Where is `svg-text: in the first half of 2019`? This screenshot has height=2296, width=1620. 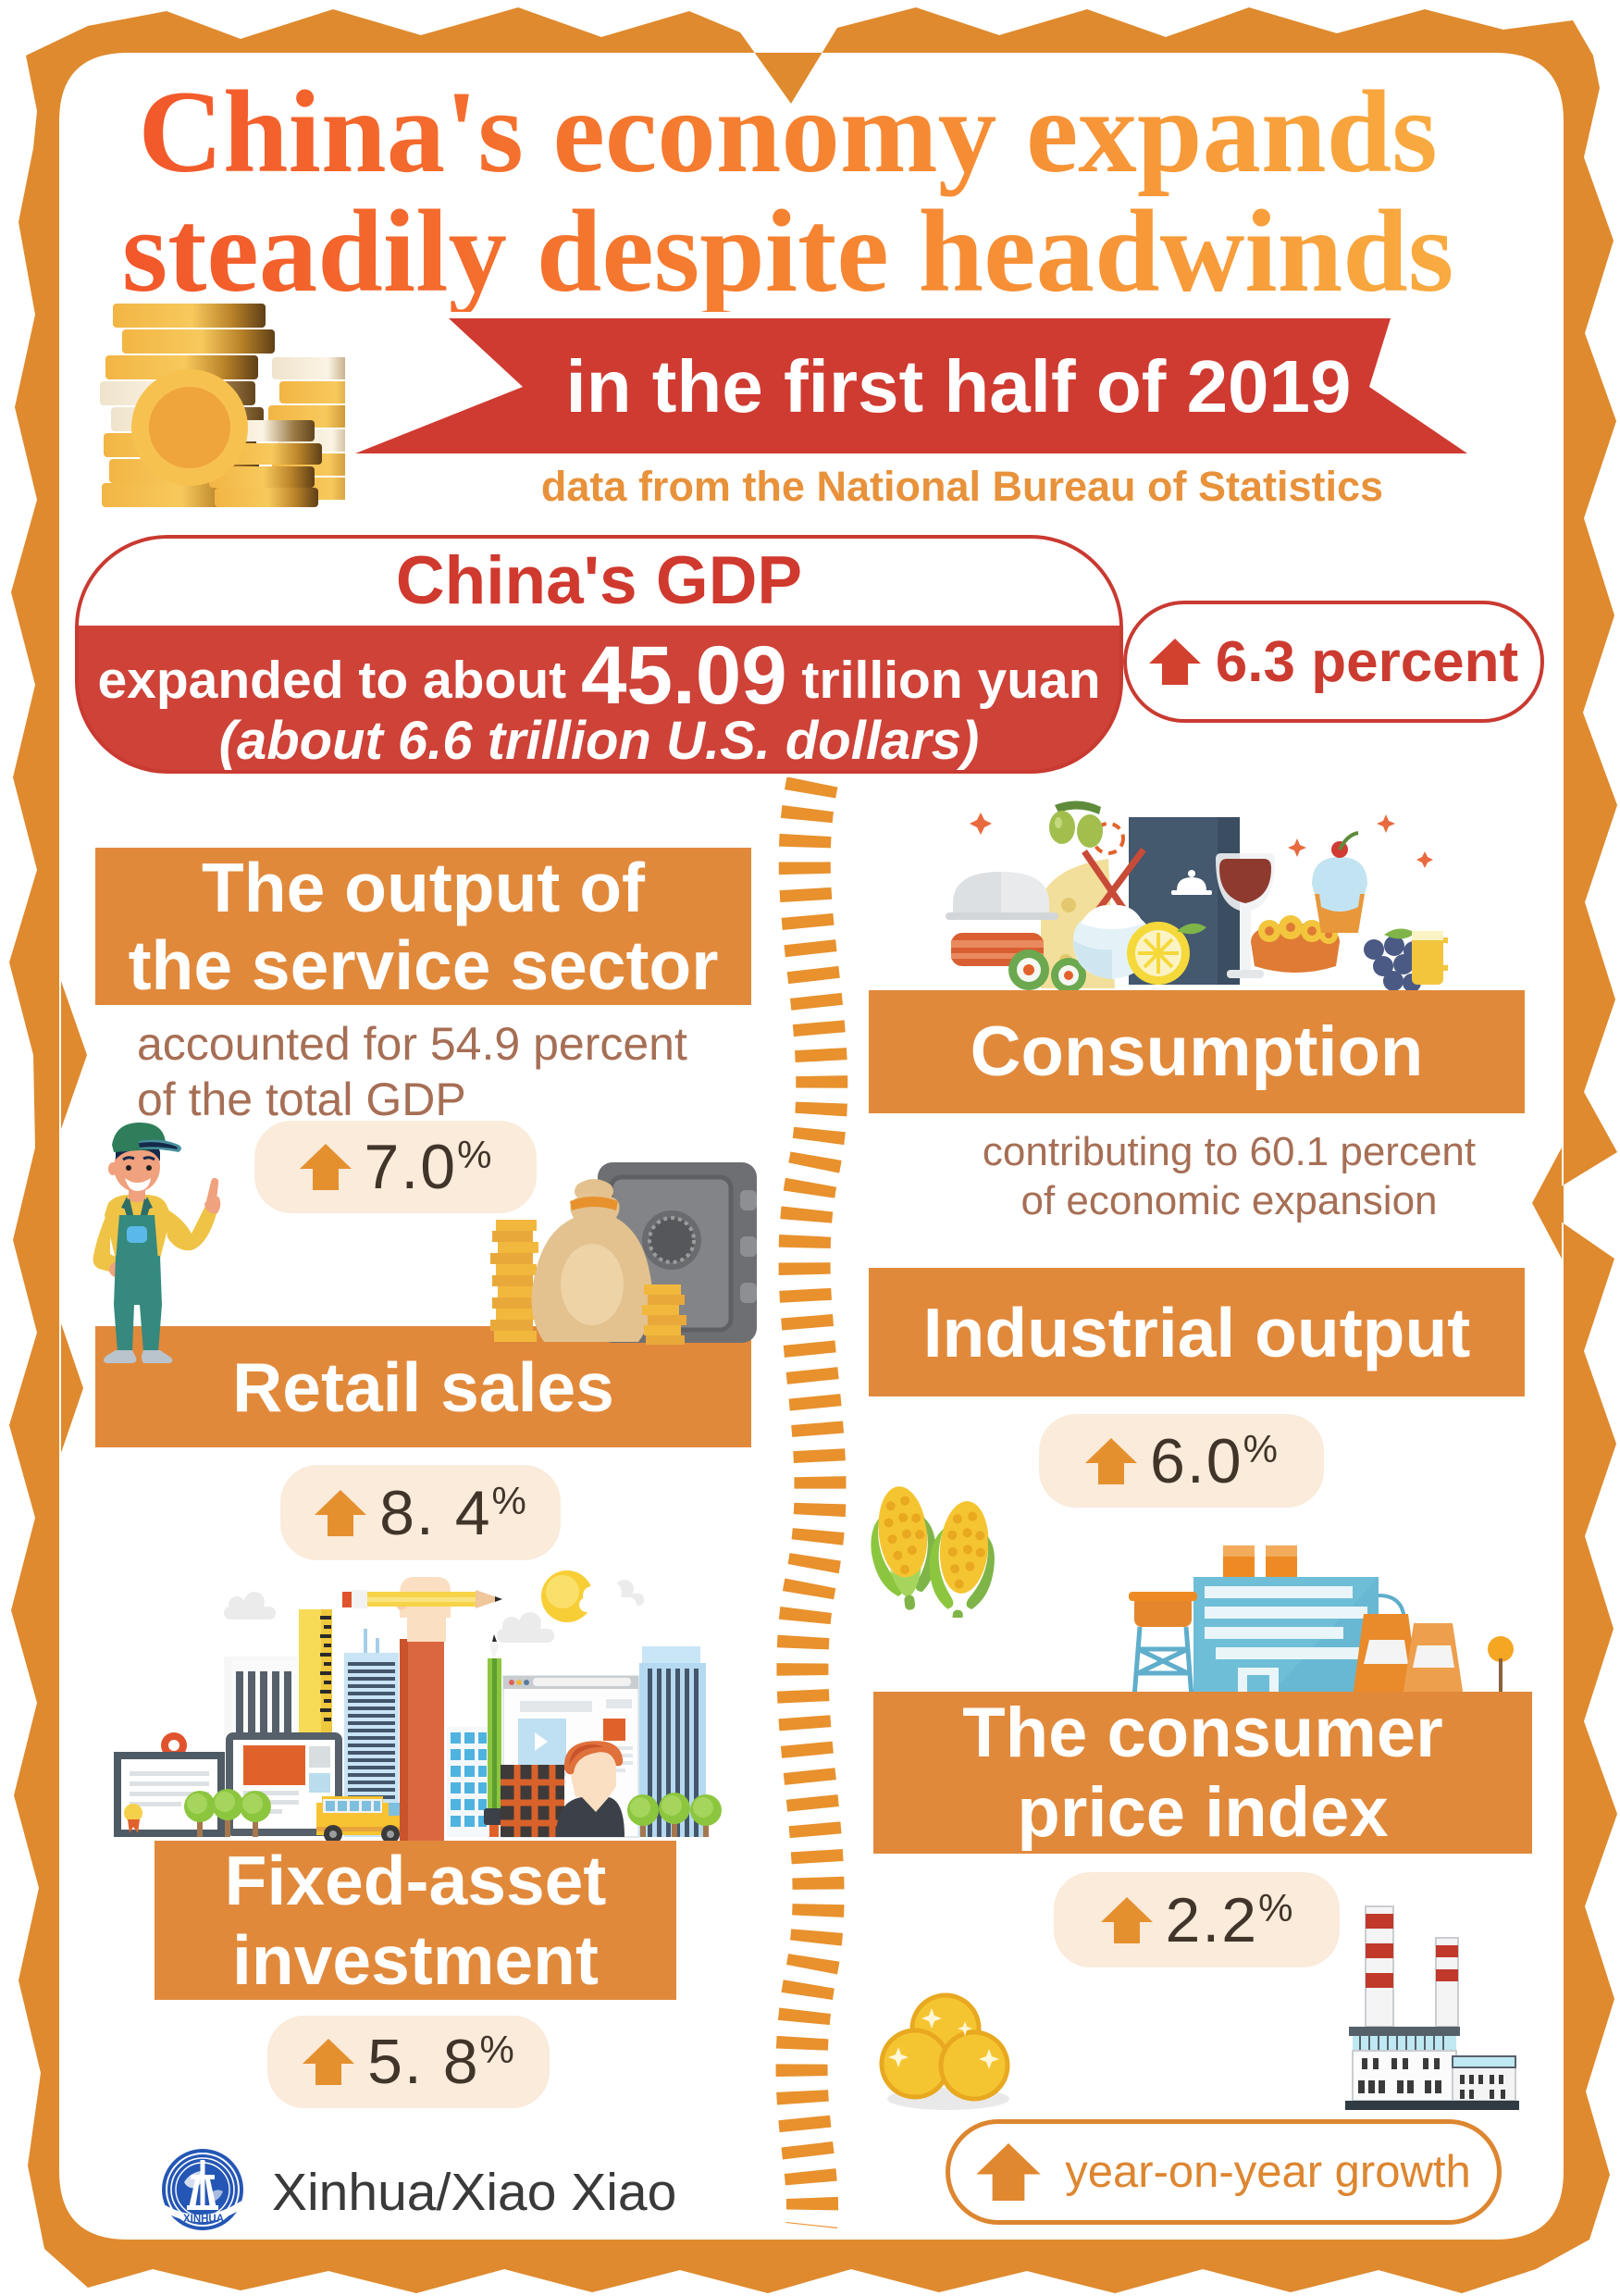
svg-text: in the first half of 2019 is located at coordinates (958, 387).